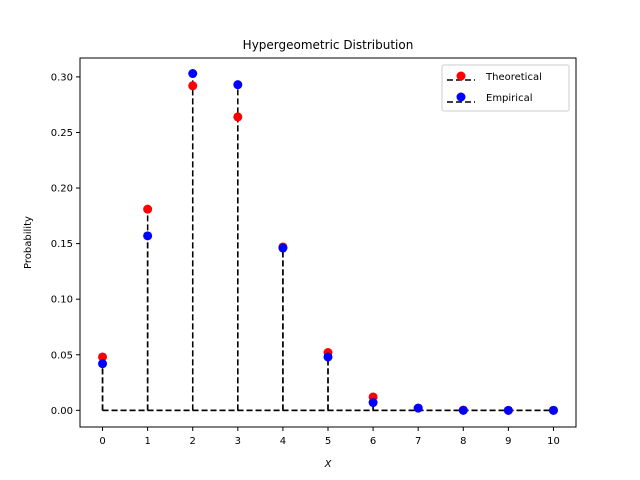 The height and width of the screenshot is (480, 640). Describe the element at coordinates (509, 98) in the screenshot. I see `legend-empirical-label: Empirical` at that location.